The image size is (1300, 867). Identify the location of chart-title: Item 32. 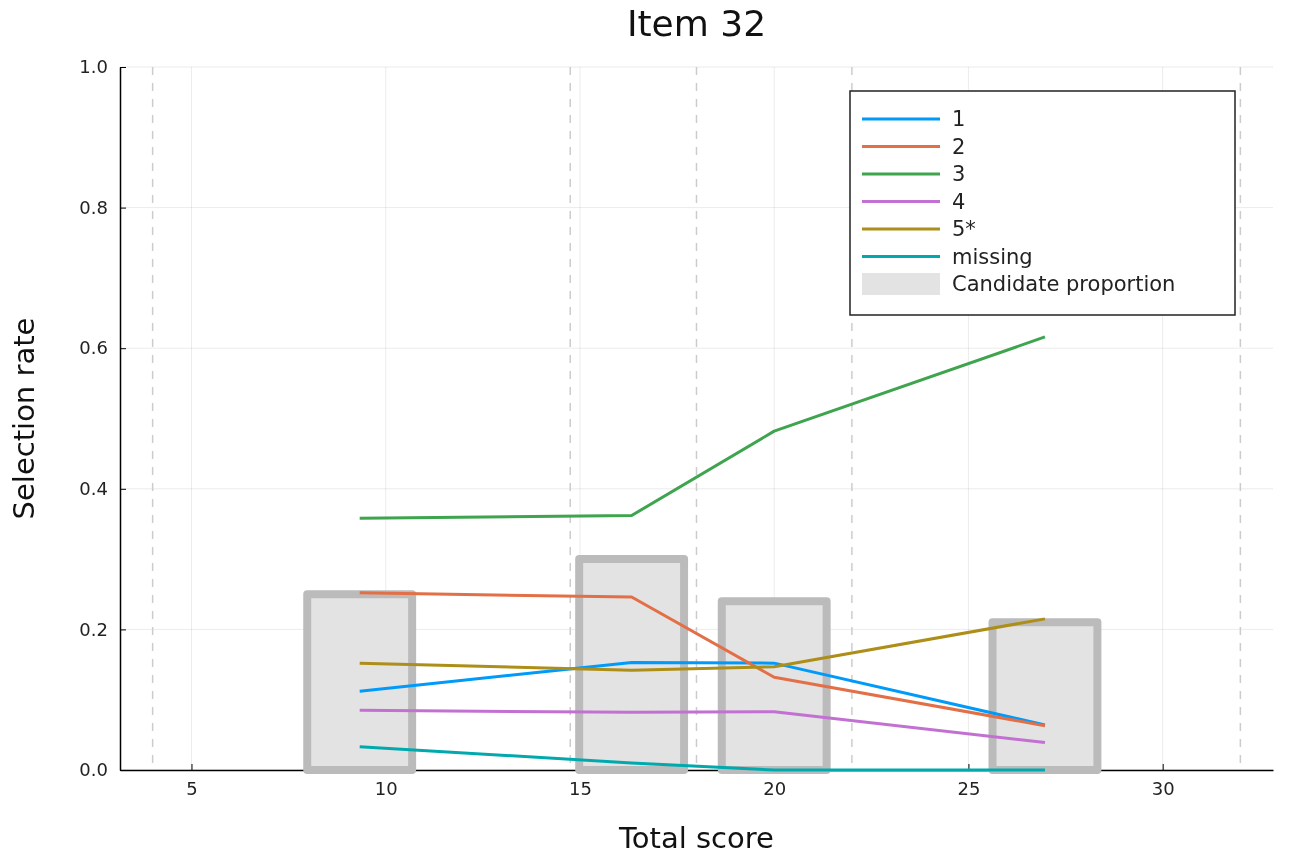
(696, 23).